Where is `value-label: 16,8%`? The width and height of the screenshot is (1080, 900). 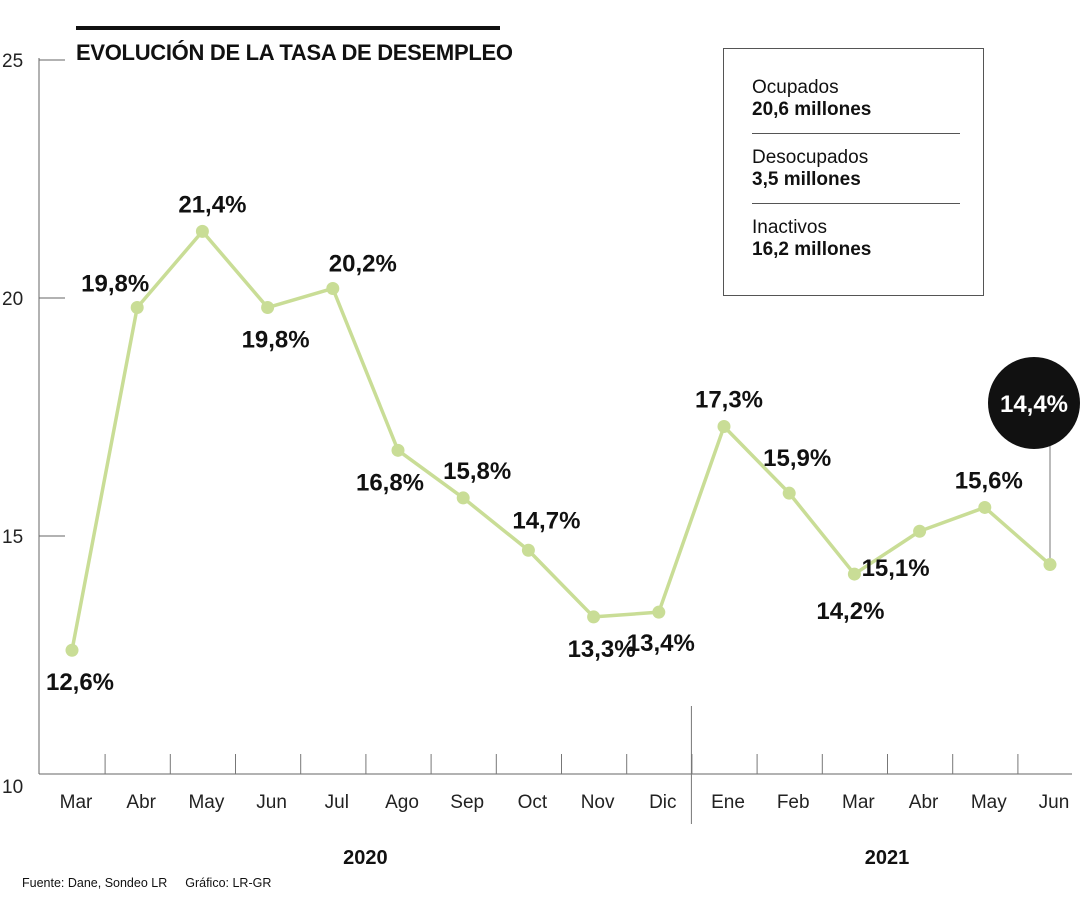
value-label: 16,8% is located at coordinates (390, 482).